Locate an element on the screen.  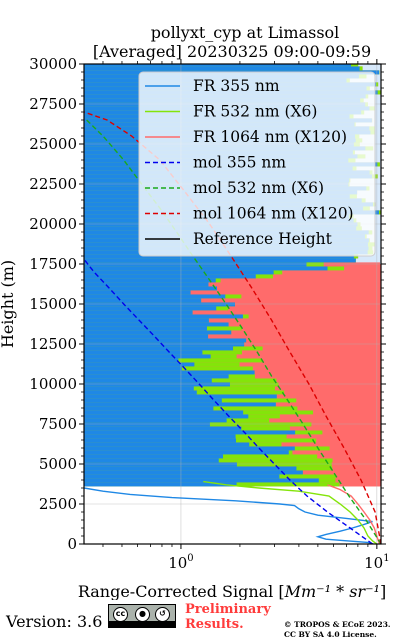
y-tick-label: 25000 is located at coordinates (53, 144).